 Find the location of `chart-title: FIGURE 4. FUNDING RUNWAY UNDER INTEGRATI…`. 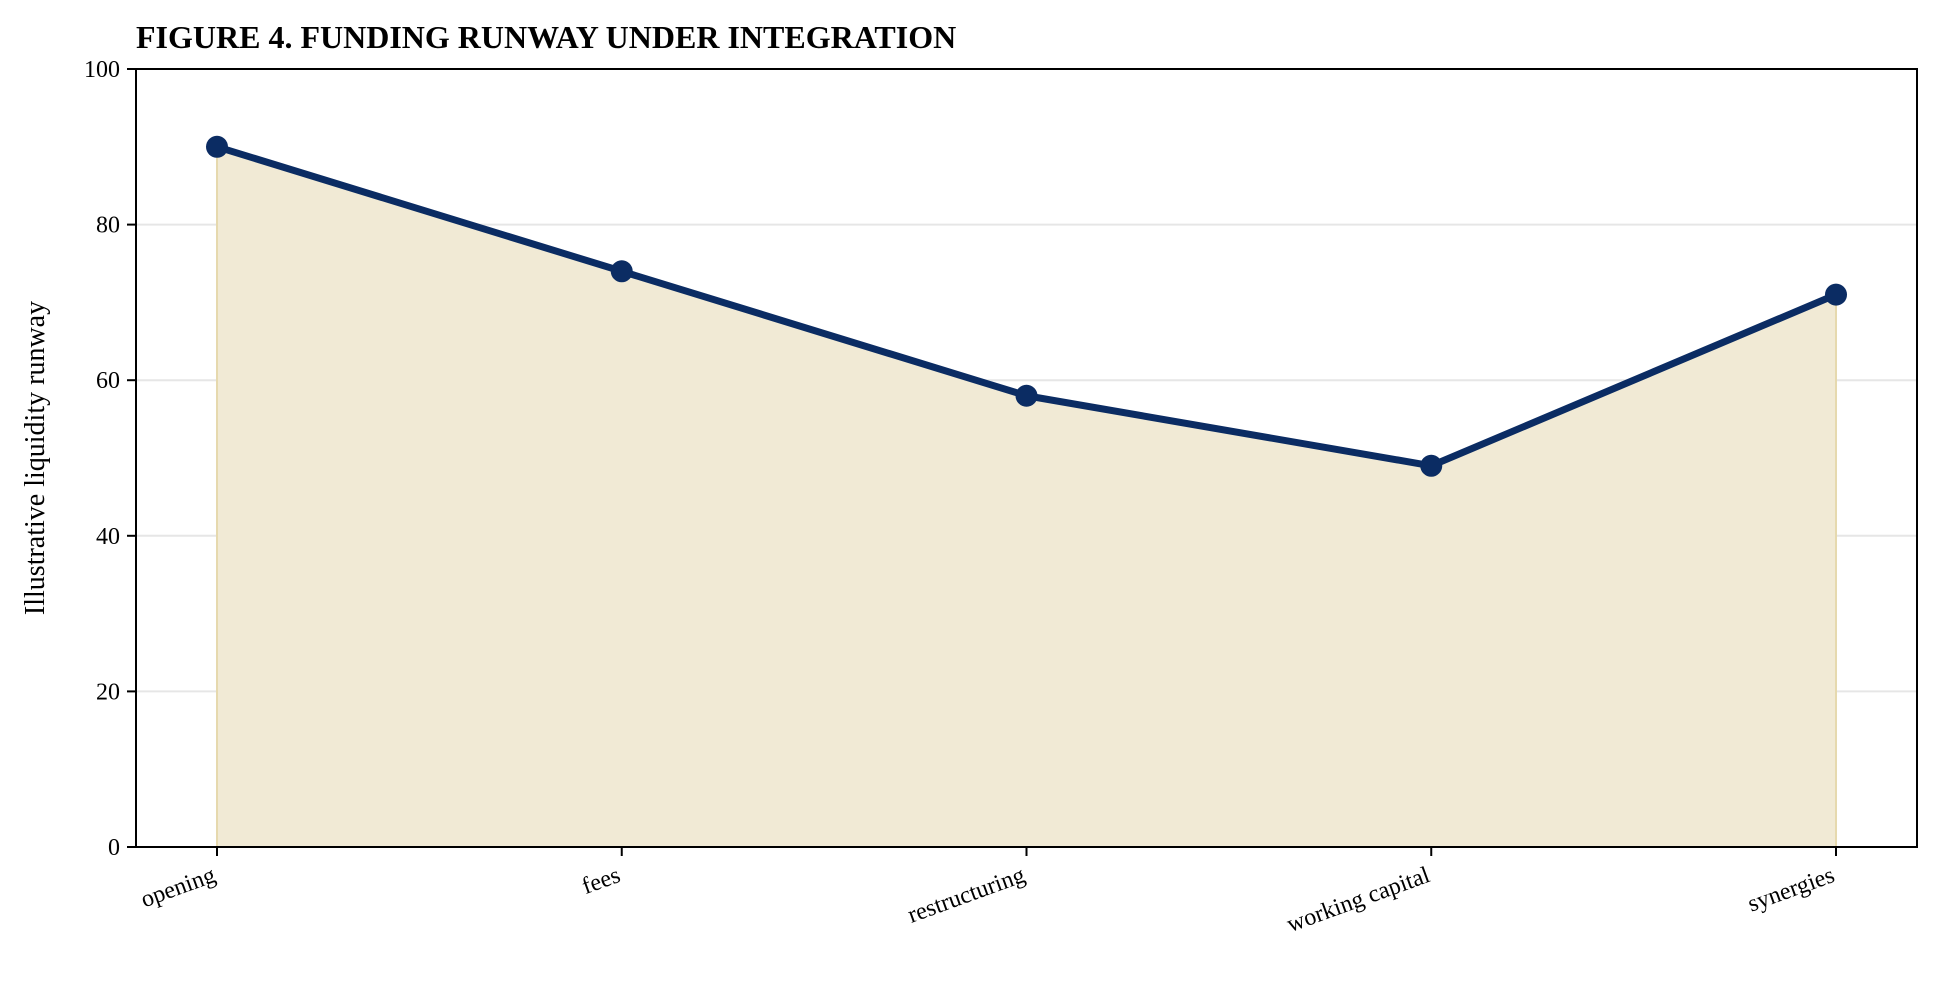

chart-title: FIGURE 4. FUNDING RUNWAY UNDER INTEGRATI… is located at coordinates (546, 37).